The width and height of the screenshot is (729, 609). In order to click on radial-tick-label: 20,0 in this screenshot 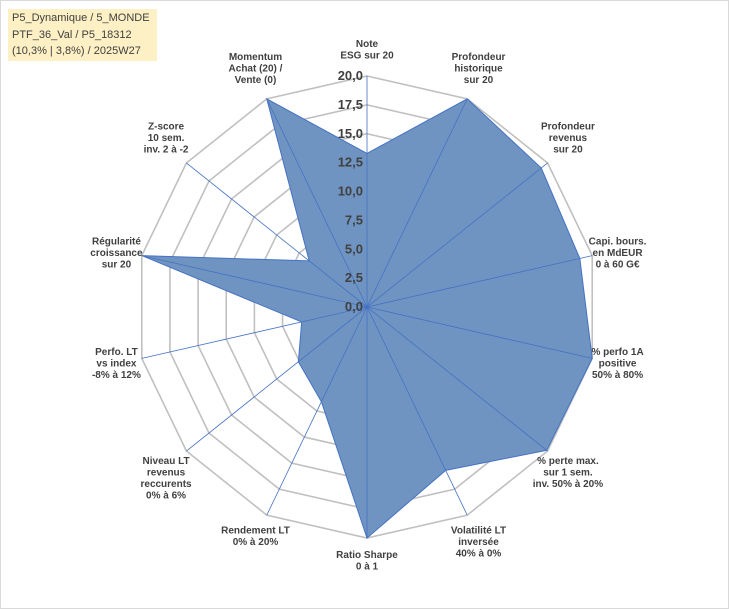, I will do `click(350, 75)`.